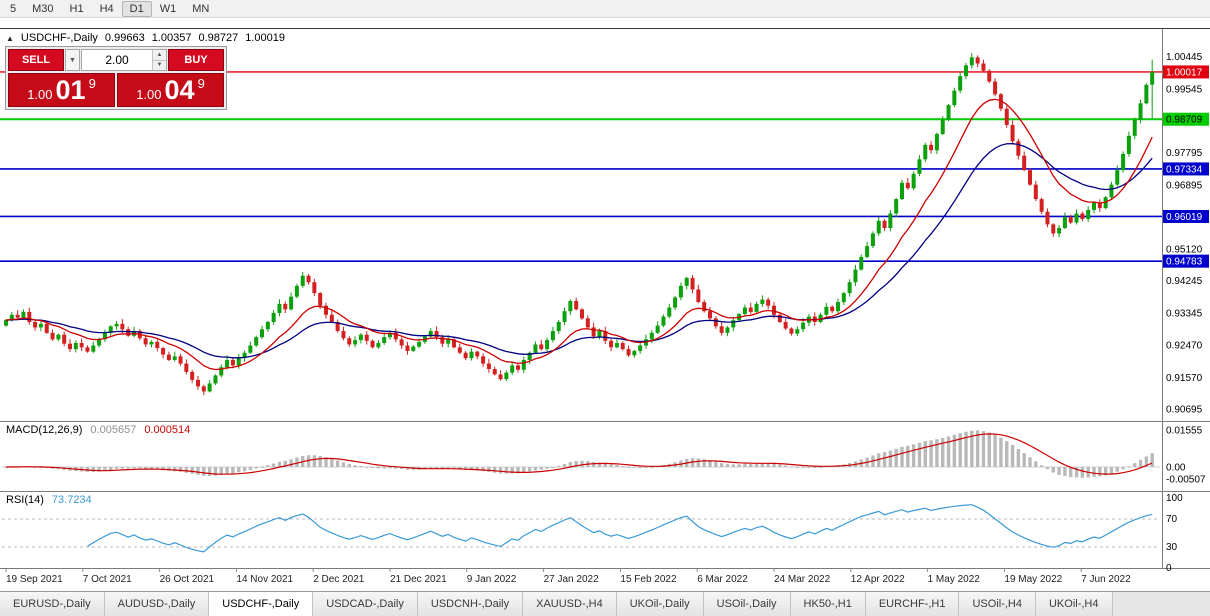 Image resolution: width=1210 pixels, height=616 pixels. Describe the element at coordinates (36, 60) in the screenshot. I see `sell-button: SELL` at that location.